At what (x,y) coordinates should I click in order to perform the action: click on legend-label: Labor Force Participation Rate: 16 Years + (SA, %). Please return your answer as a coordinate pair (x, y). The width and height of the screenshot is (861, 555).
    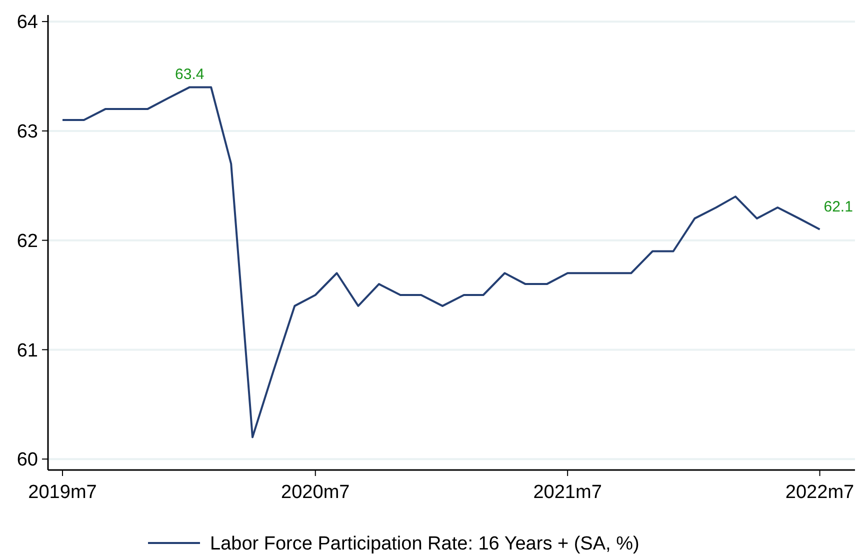
    Looking at the image, I should click on (425, 544).